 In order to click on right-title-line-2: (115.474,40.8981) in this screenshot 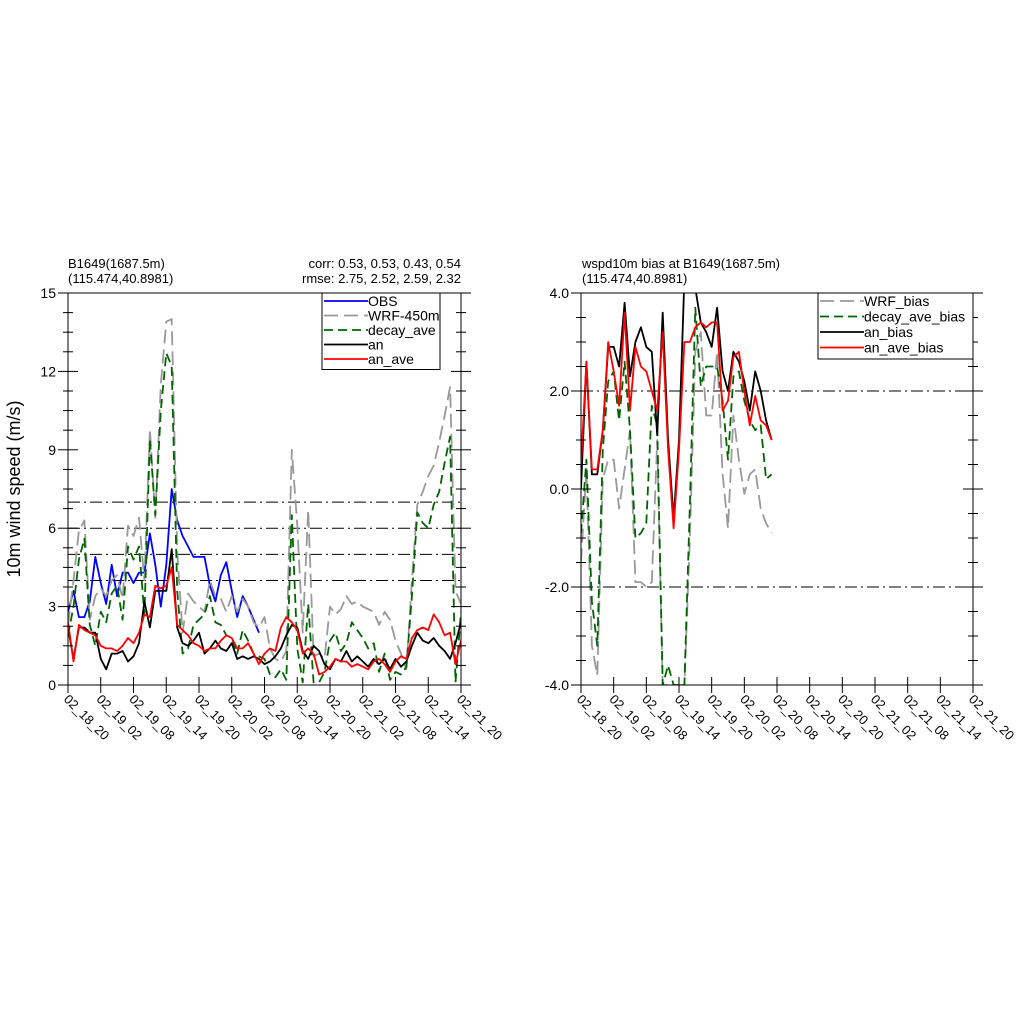, I will do `click(634, 278)`.